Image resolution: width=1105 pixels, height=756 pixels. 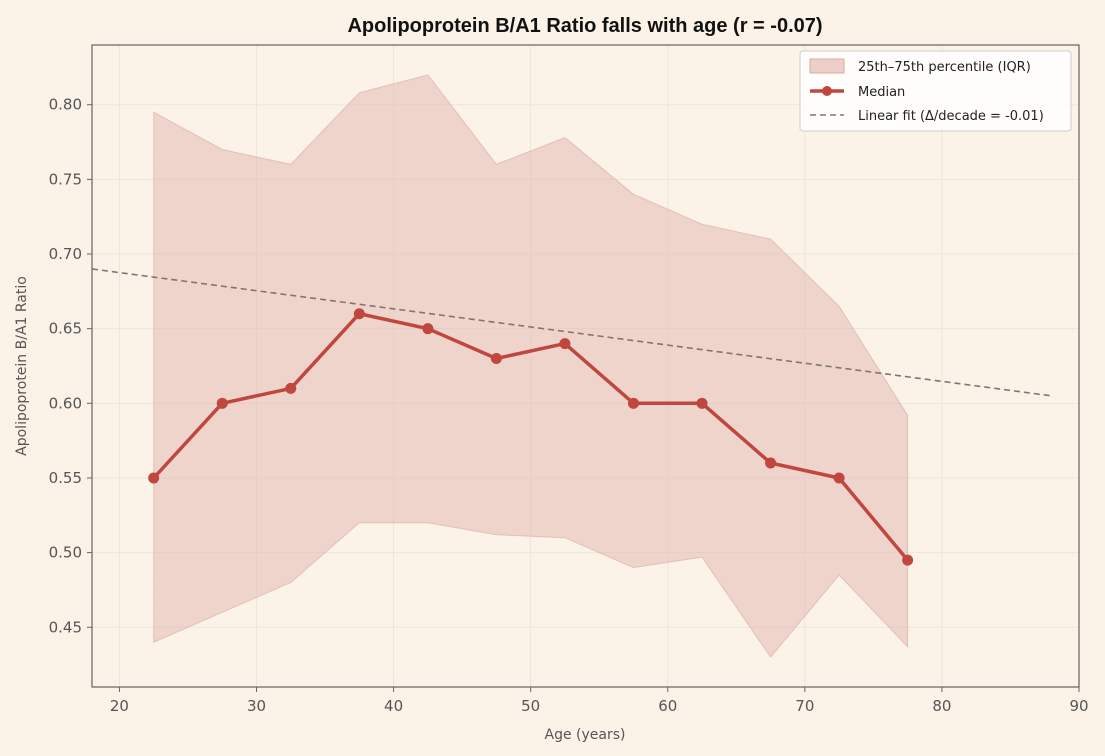 What do you see at coordinates (22, 366) in the screenshot?
I see `y-axis-label: Apolipoprotein B/A1 Ratio` at bounding box center [22, 366].